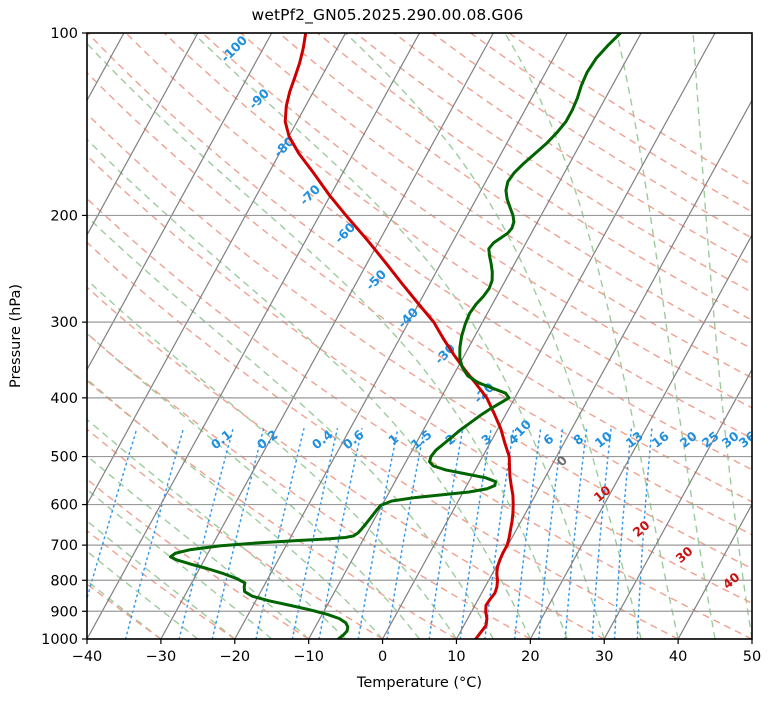 This screenshot has width=775, height=708. I want to click on y-tick-label: 300, so click(64, 323).